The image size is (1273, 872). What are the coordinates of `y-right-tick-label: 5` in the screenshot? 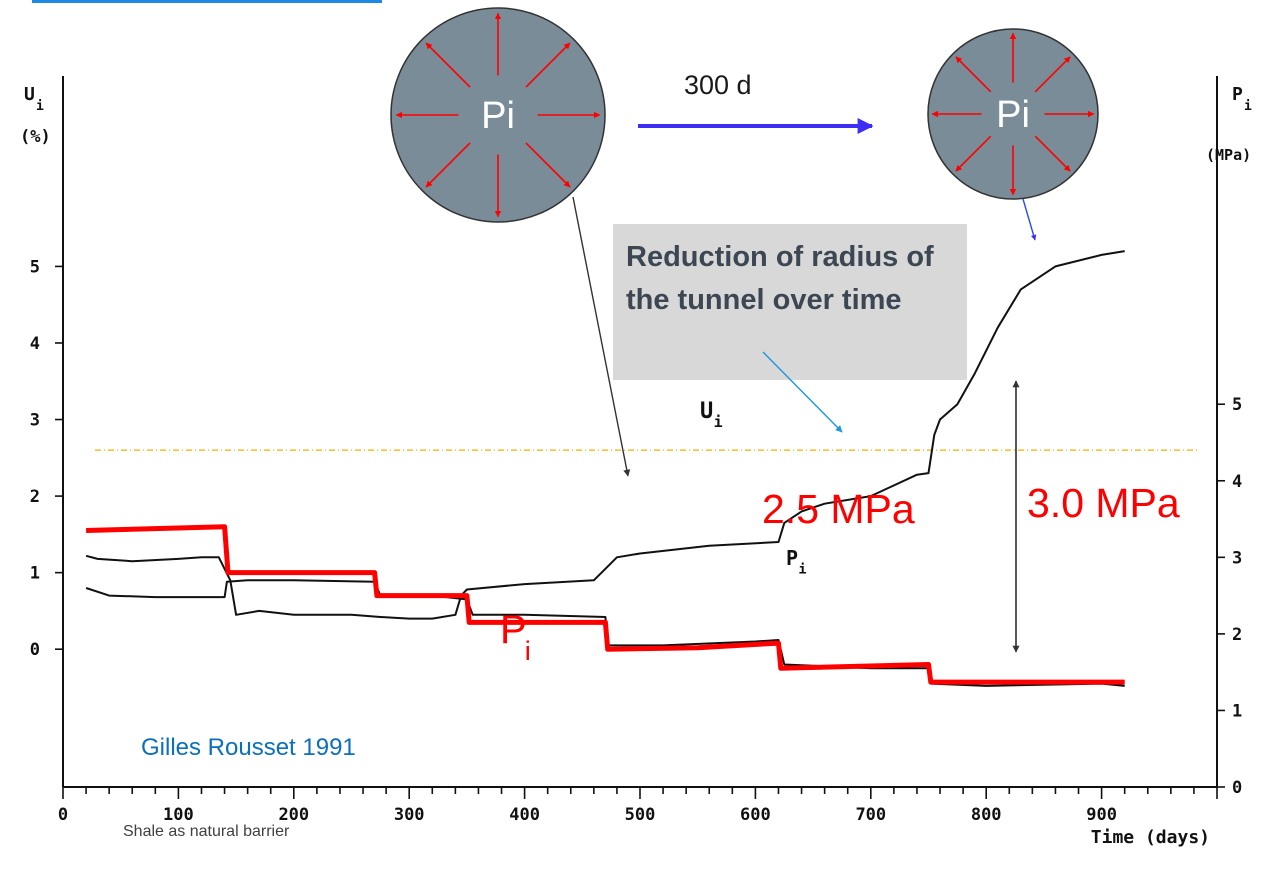 It's located at (1237, 405).